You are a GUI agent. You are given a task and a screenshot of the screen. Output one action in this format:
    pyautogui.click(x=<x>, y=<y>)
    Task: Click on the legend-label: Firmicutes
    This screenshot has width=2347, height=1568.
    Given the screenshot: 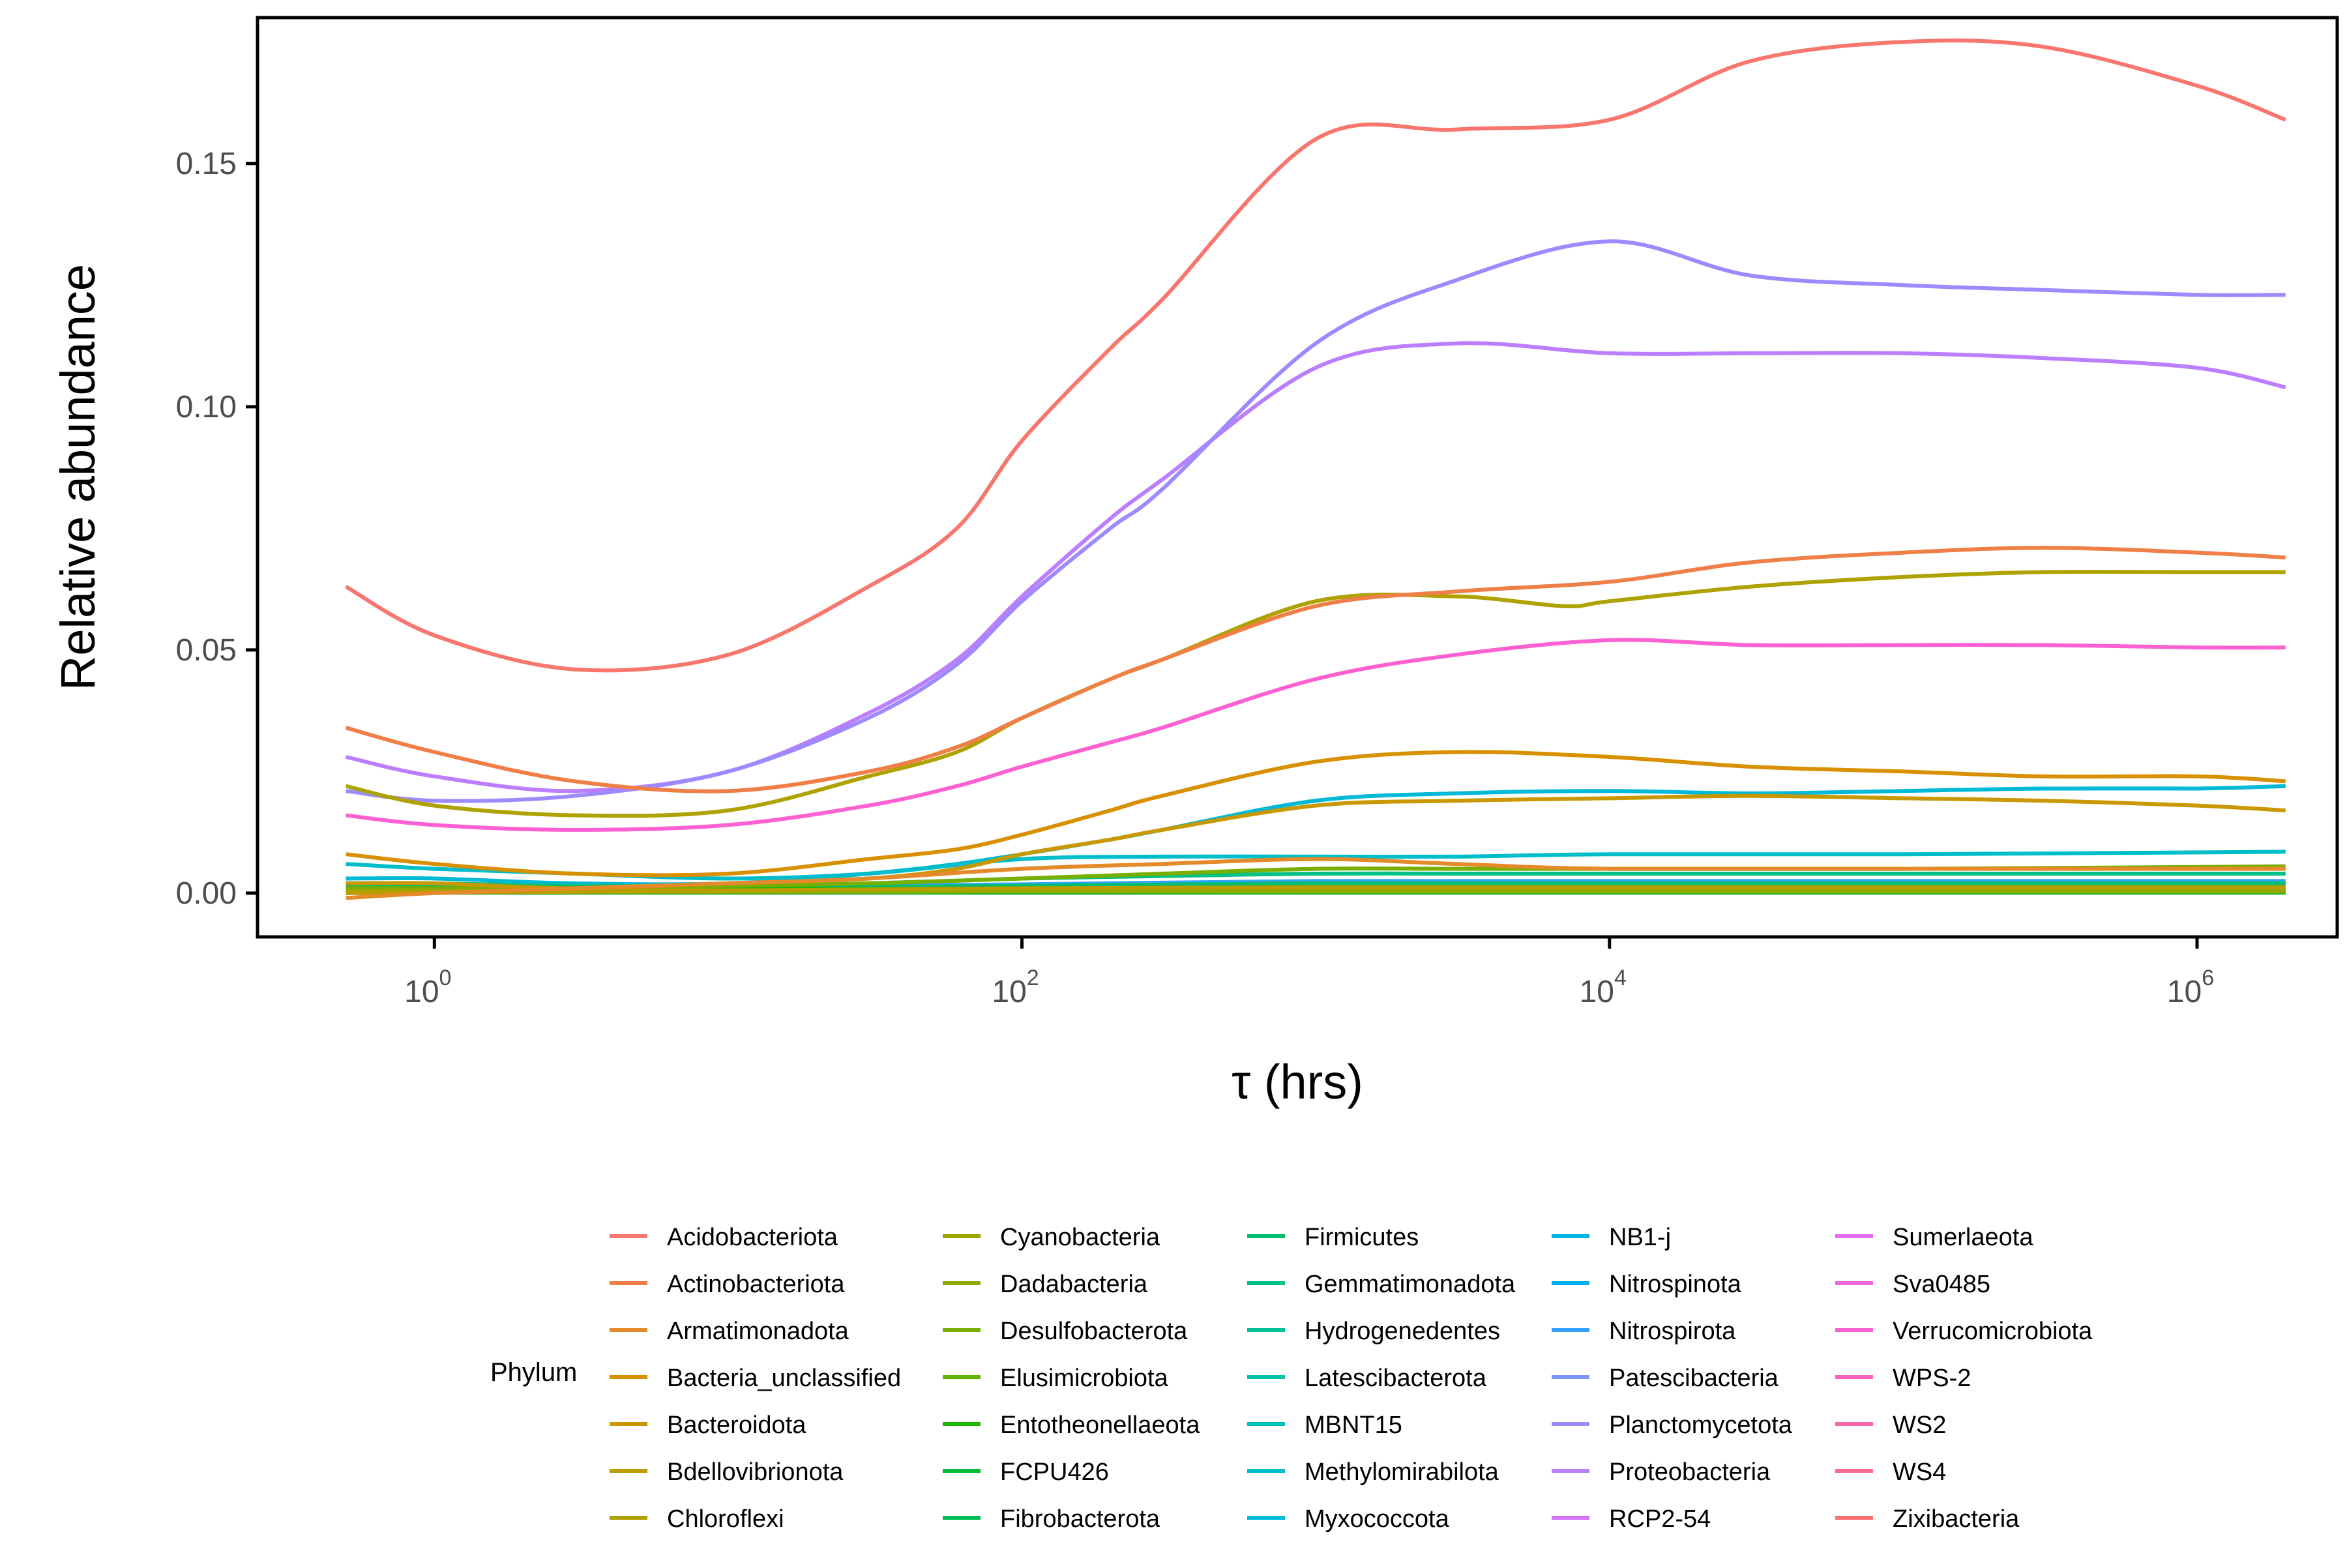 What is the action you would take?
    pyautogui.click(x=1362, y=1238)
    